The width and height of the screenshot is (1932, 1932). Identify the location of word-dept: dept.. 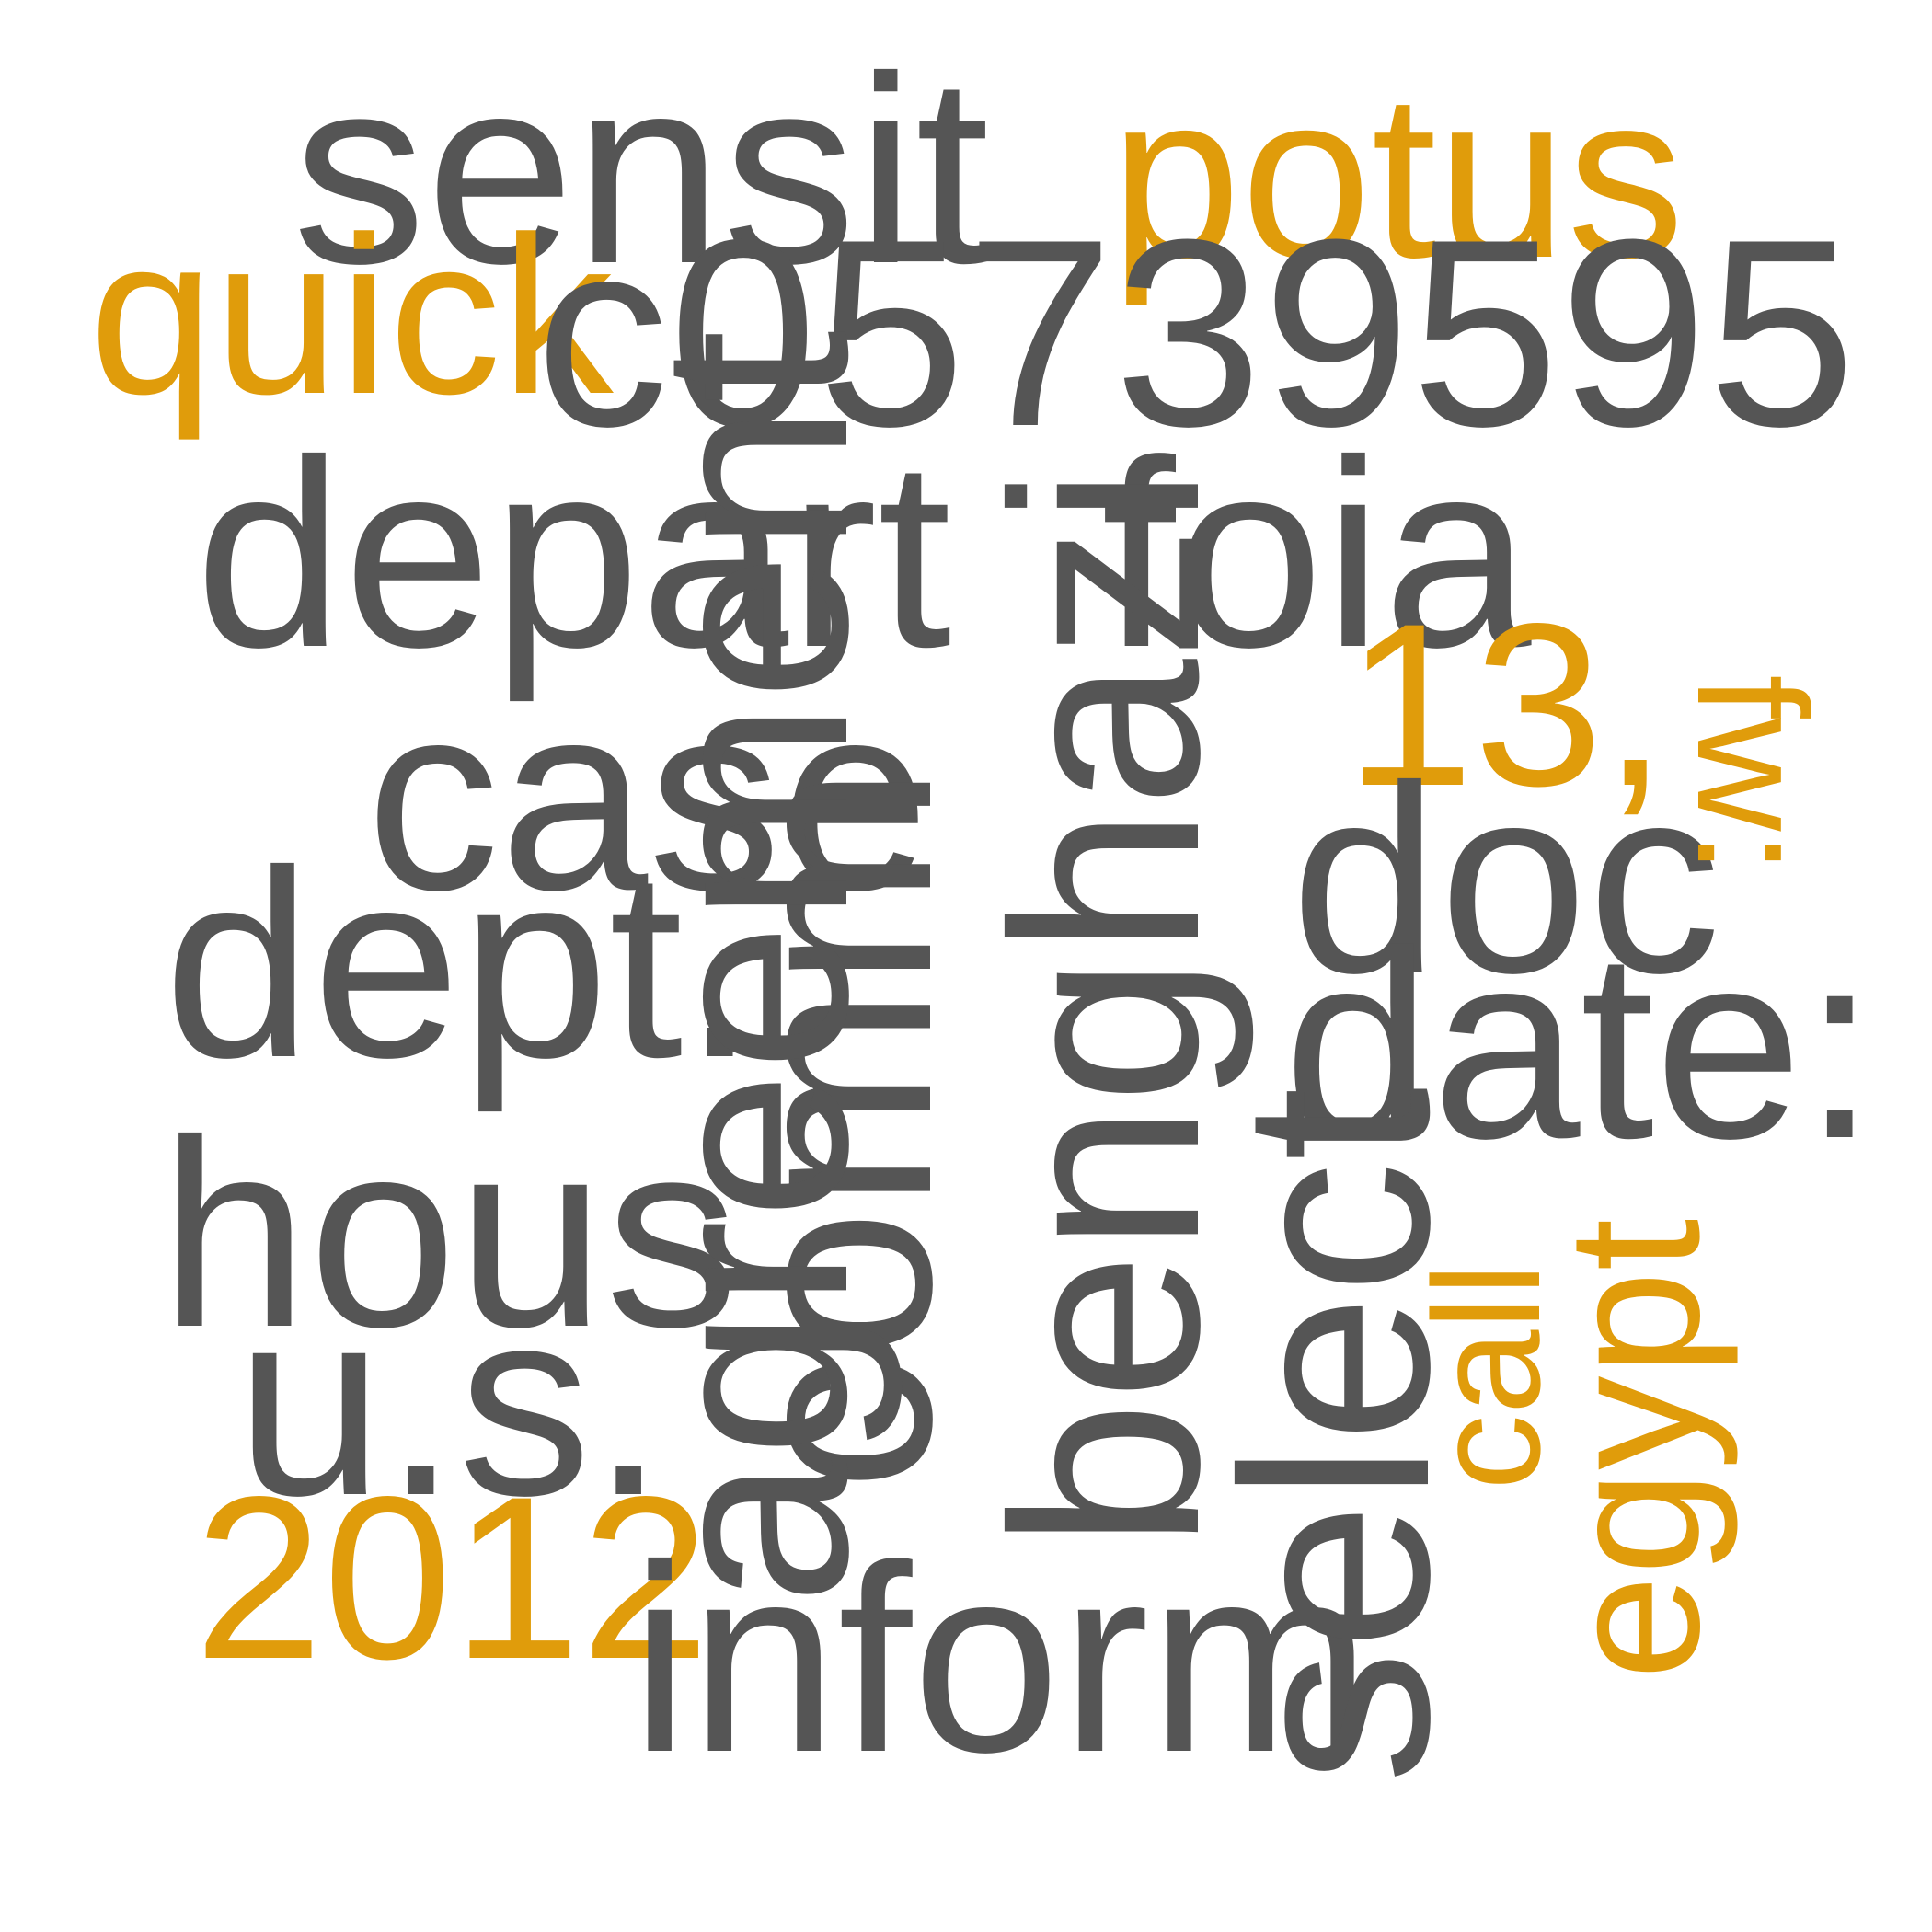
(460, 964).